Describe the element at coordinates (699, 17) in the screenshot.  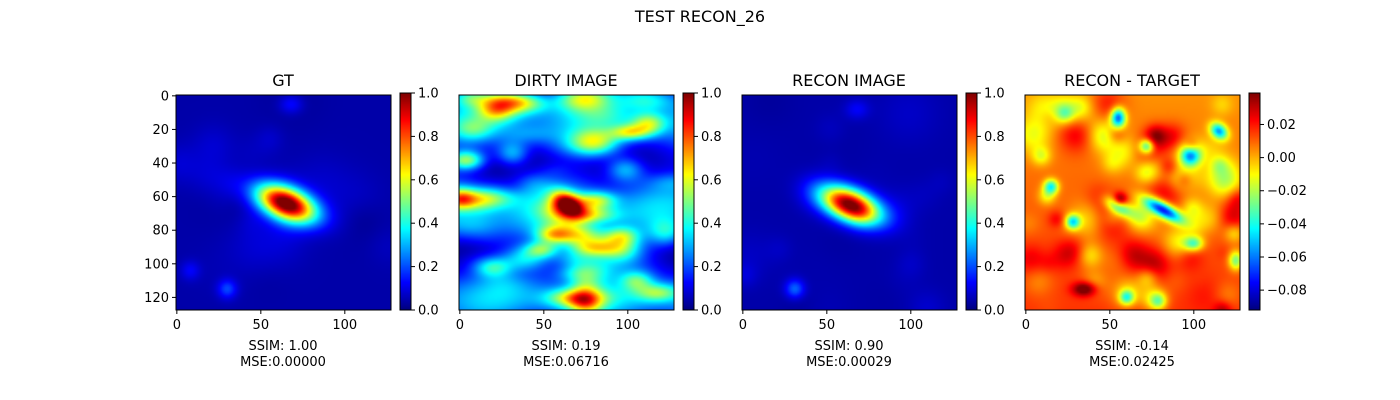
I see `figure-suptitle: TEST RECON_26` at that location.